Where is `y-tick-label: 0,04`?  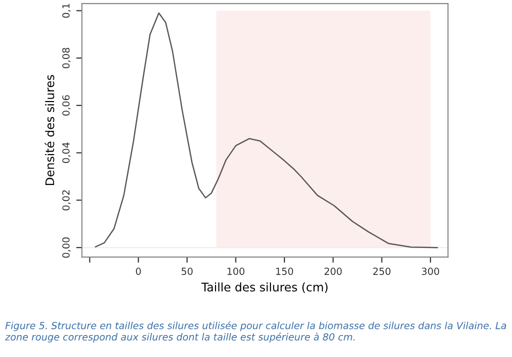 y-tick-label: 0,04 is located at coordinates (66, 152).